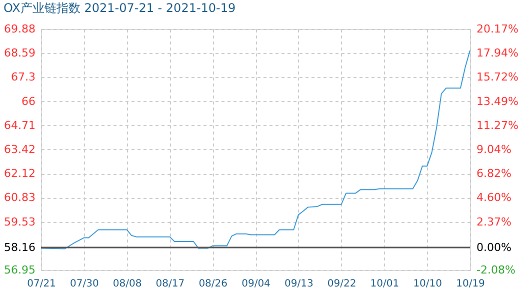 This screenshot has width=520, height=300. What do you see at coordinates (20, 149) in the screenshot?
I see `y-tick-label: 63.42` at bounding box center [20, 149].